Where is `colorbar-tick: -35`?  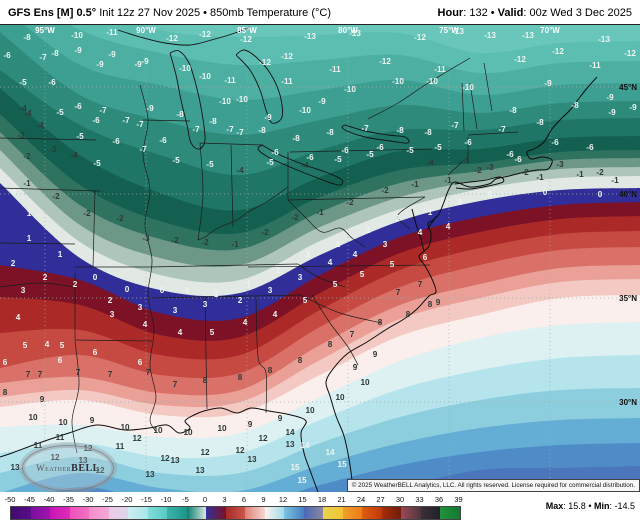
colorbar-tick: -35 is located at coordinates (68, 499).